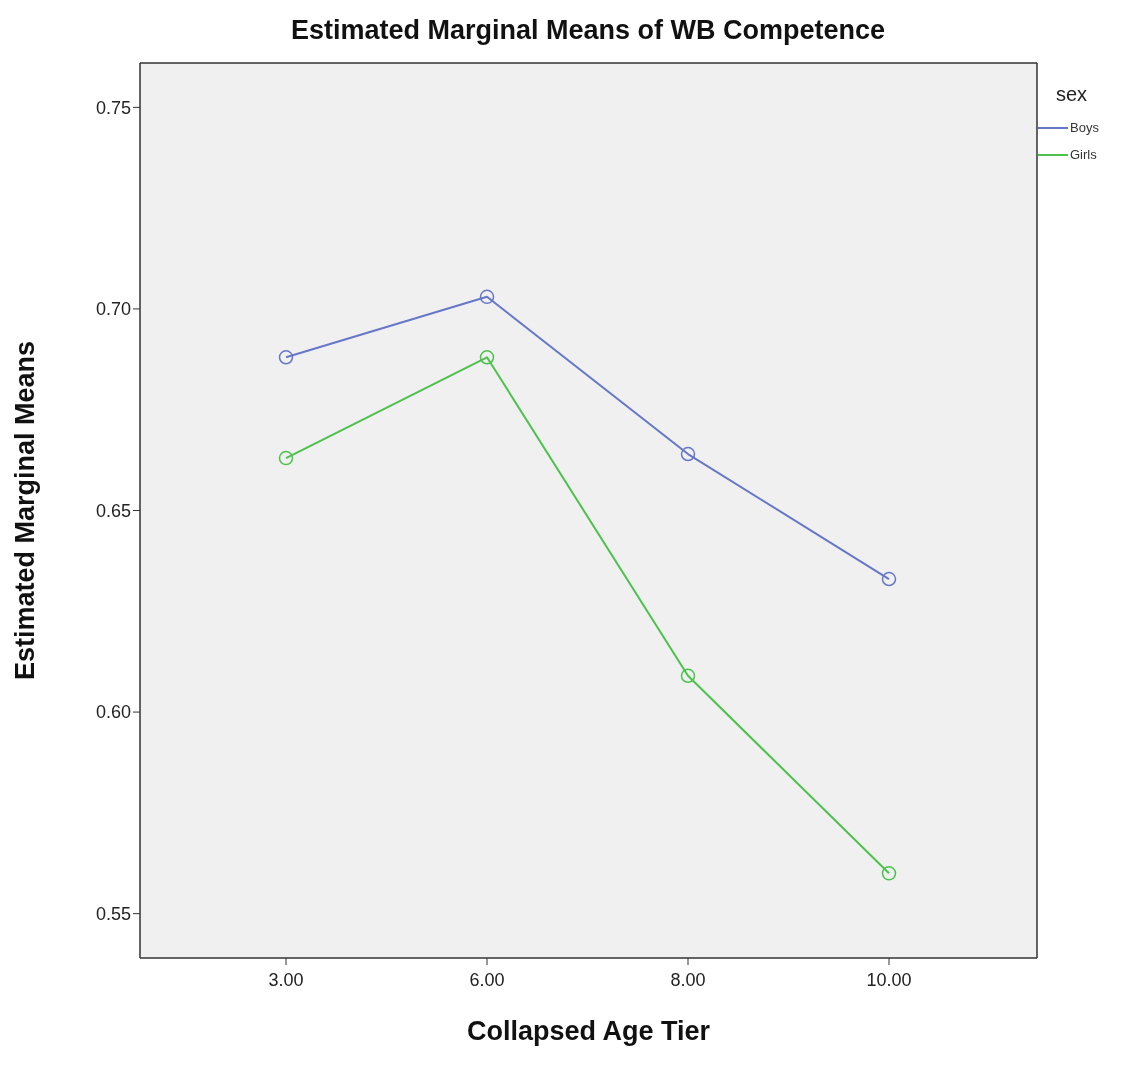 The image size is (1124, 1070). What do you see at coordinates (889, 979) in the screenshot?
I see `x-tick-label: 10.00` at bounding box center [889, 979].